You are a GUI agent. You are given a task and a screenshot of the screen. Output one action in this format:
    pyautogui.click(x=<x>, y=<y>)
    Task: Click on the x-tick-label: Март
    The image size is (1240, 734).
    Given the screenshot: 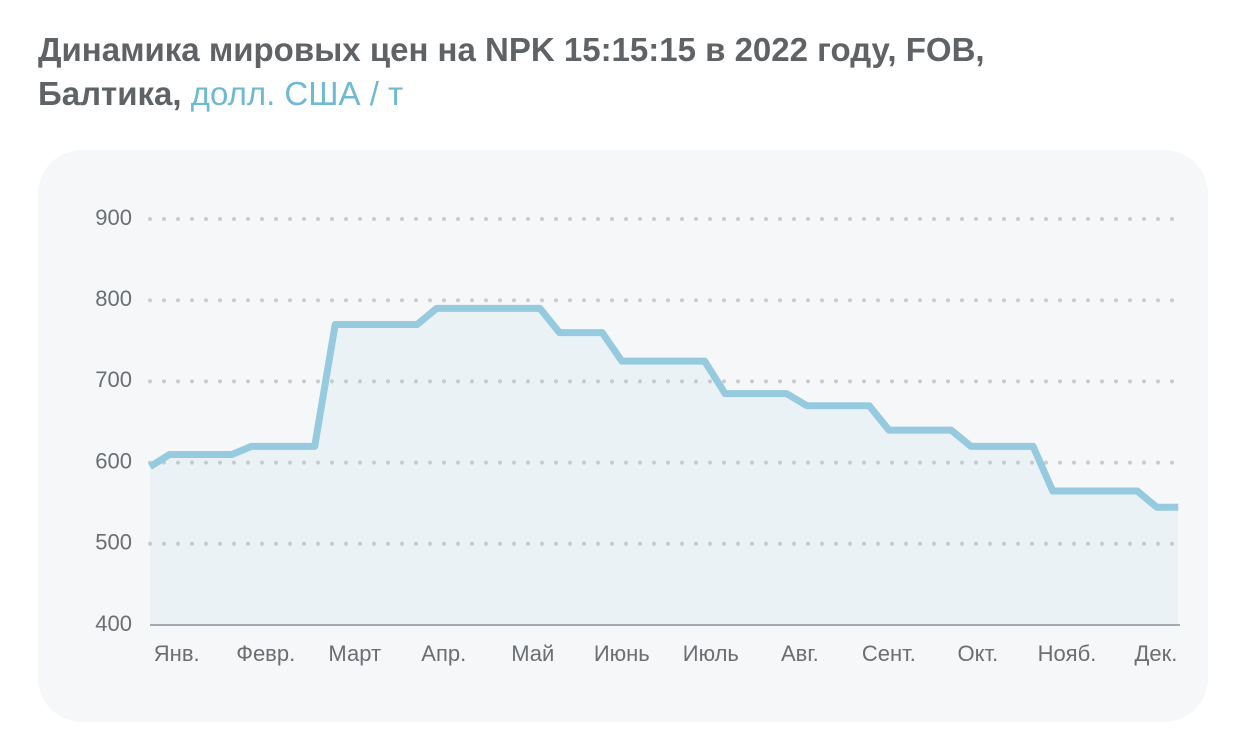 What is the action you would take?
    pyautogui.click(x=354, y=653)
    